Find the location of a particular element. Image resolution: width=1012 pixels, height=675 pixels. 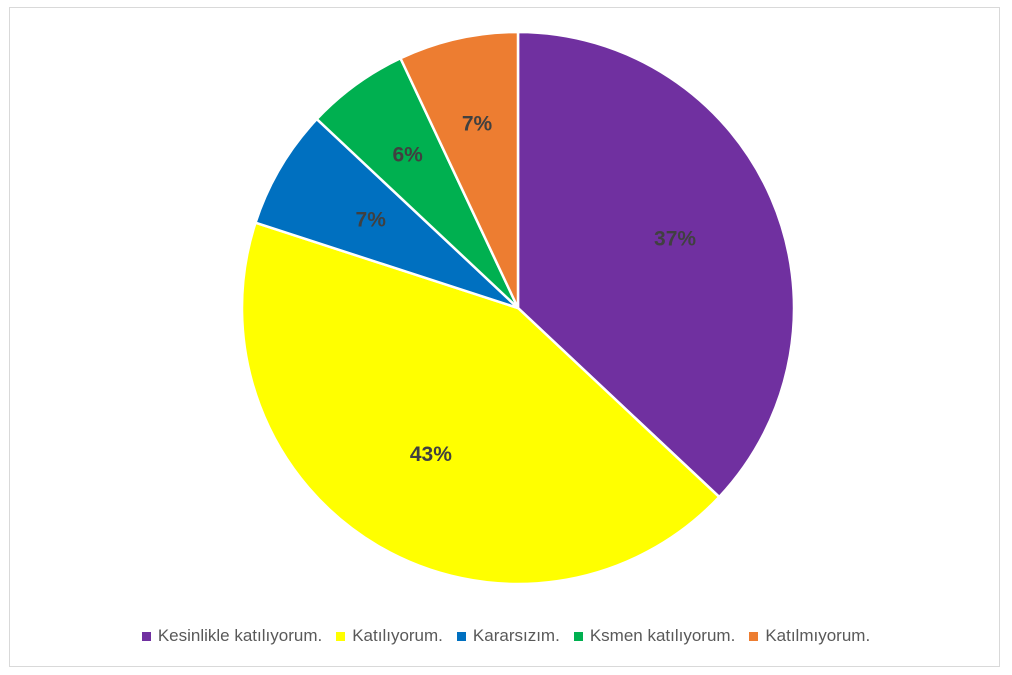

data-label-katılmıyorum: 7% is located at coordinates (477, 123).